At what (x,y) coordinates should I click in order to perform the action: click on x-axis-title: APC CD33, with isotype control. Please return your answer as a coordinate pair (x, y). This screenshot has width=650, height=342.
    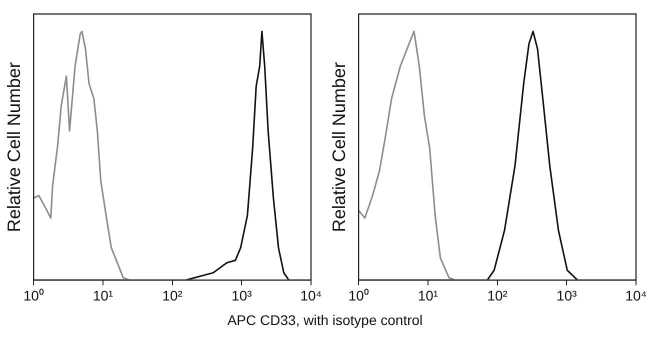
    Looking at the image, I should click on (325, 320).